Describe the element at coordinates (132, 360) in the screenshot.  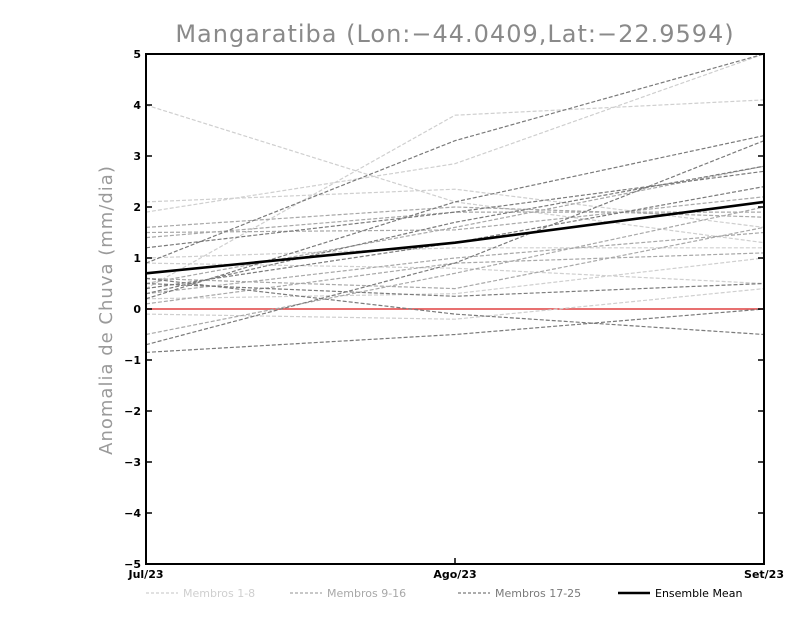
I see `y-tick-label: −1` at that location.